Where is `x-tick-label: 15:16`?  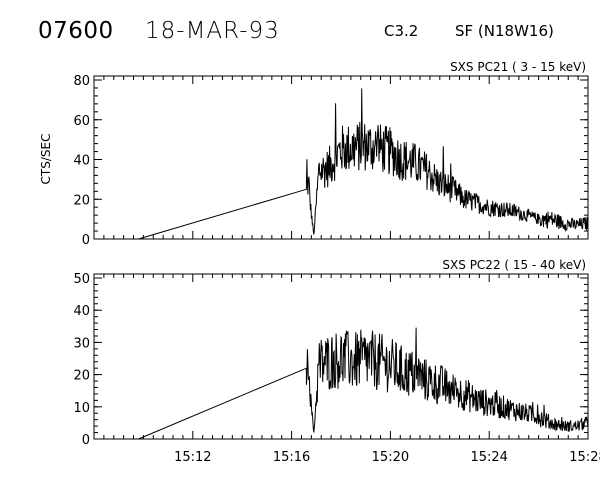
x-tick-label: 15:16 is located at coordinates (291, 457).